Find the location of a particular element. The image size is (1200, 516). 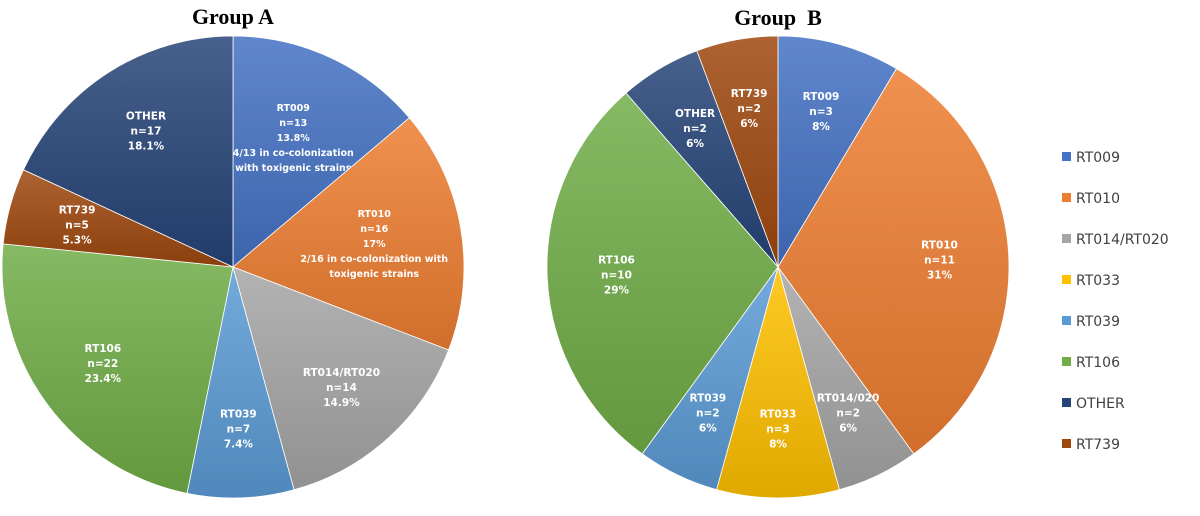

slice-label-line: RT014/020 is located at coordinates (848, 399).